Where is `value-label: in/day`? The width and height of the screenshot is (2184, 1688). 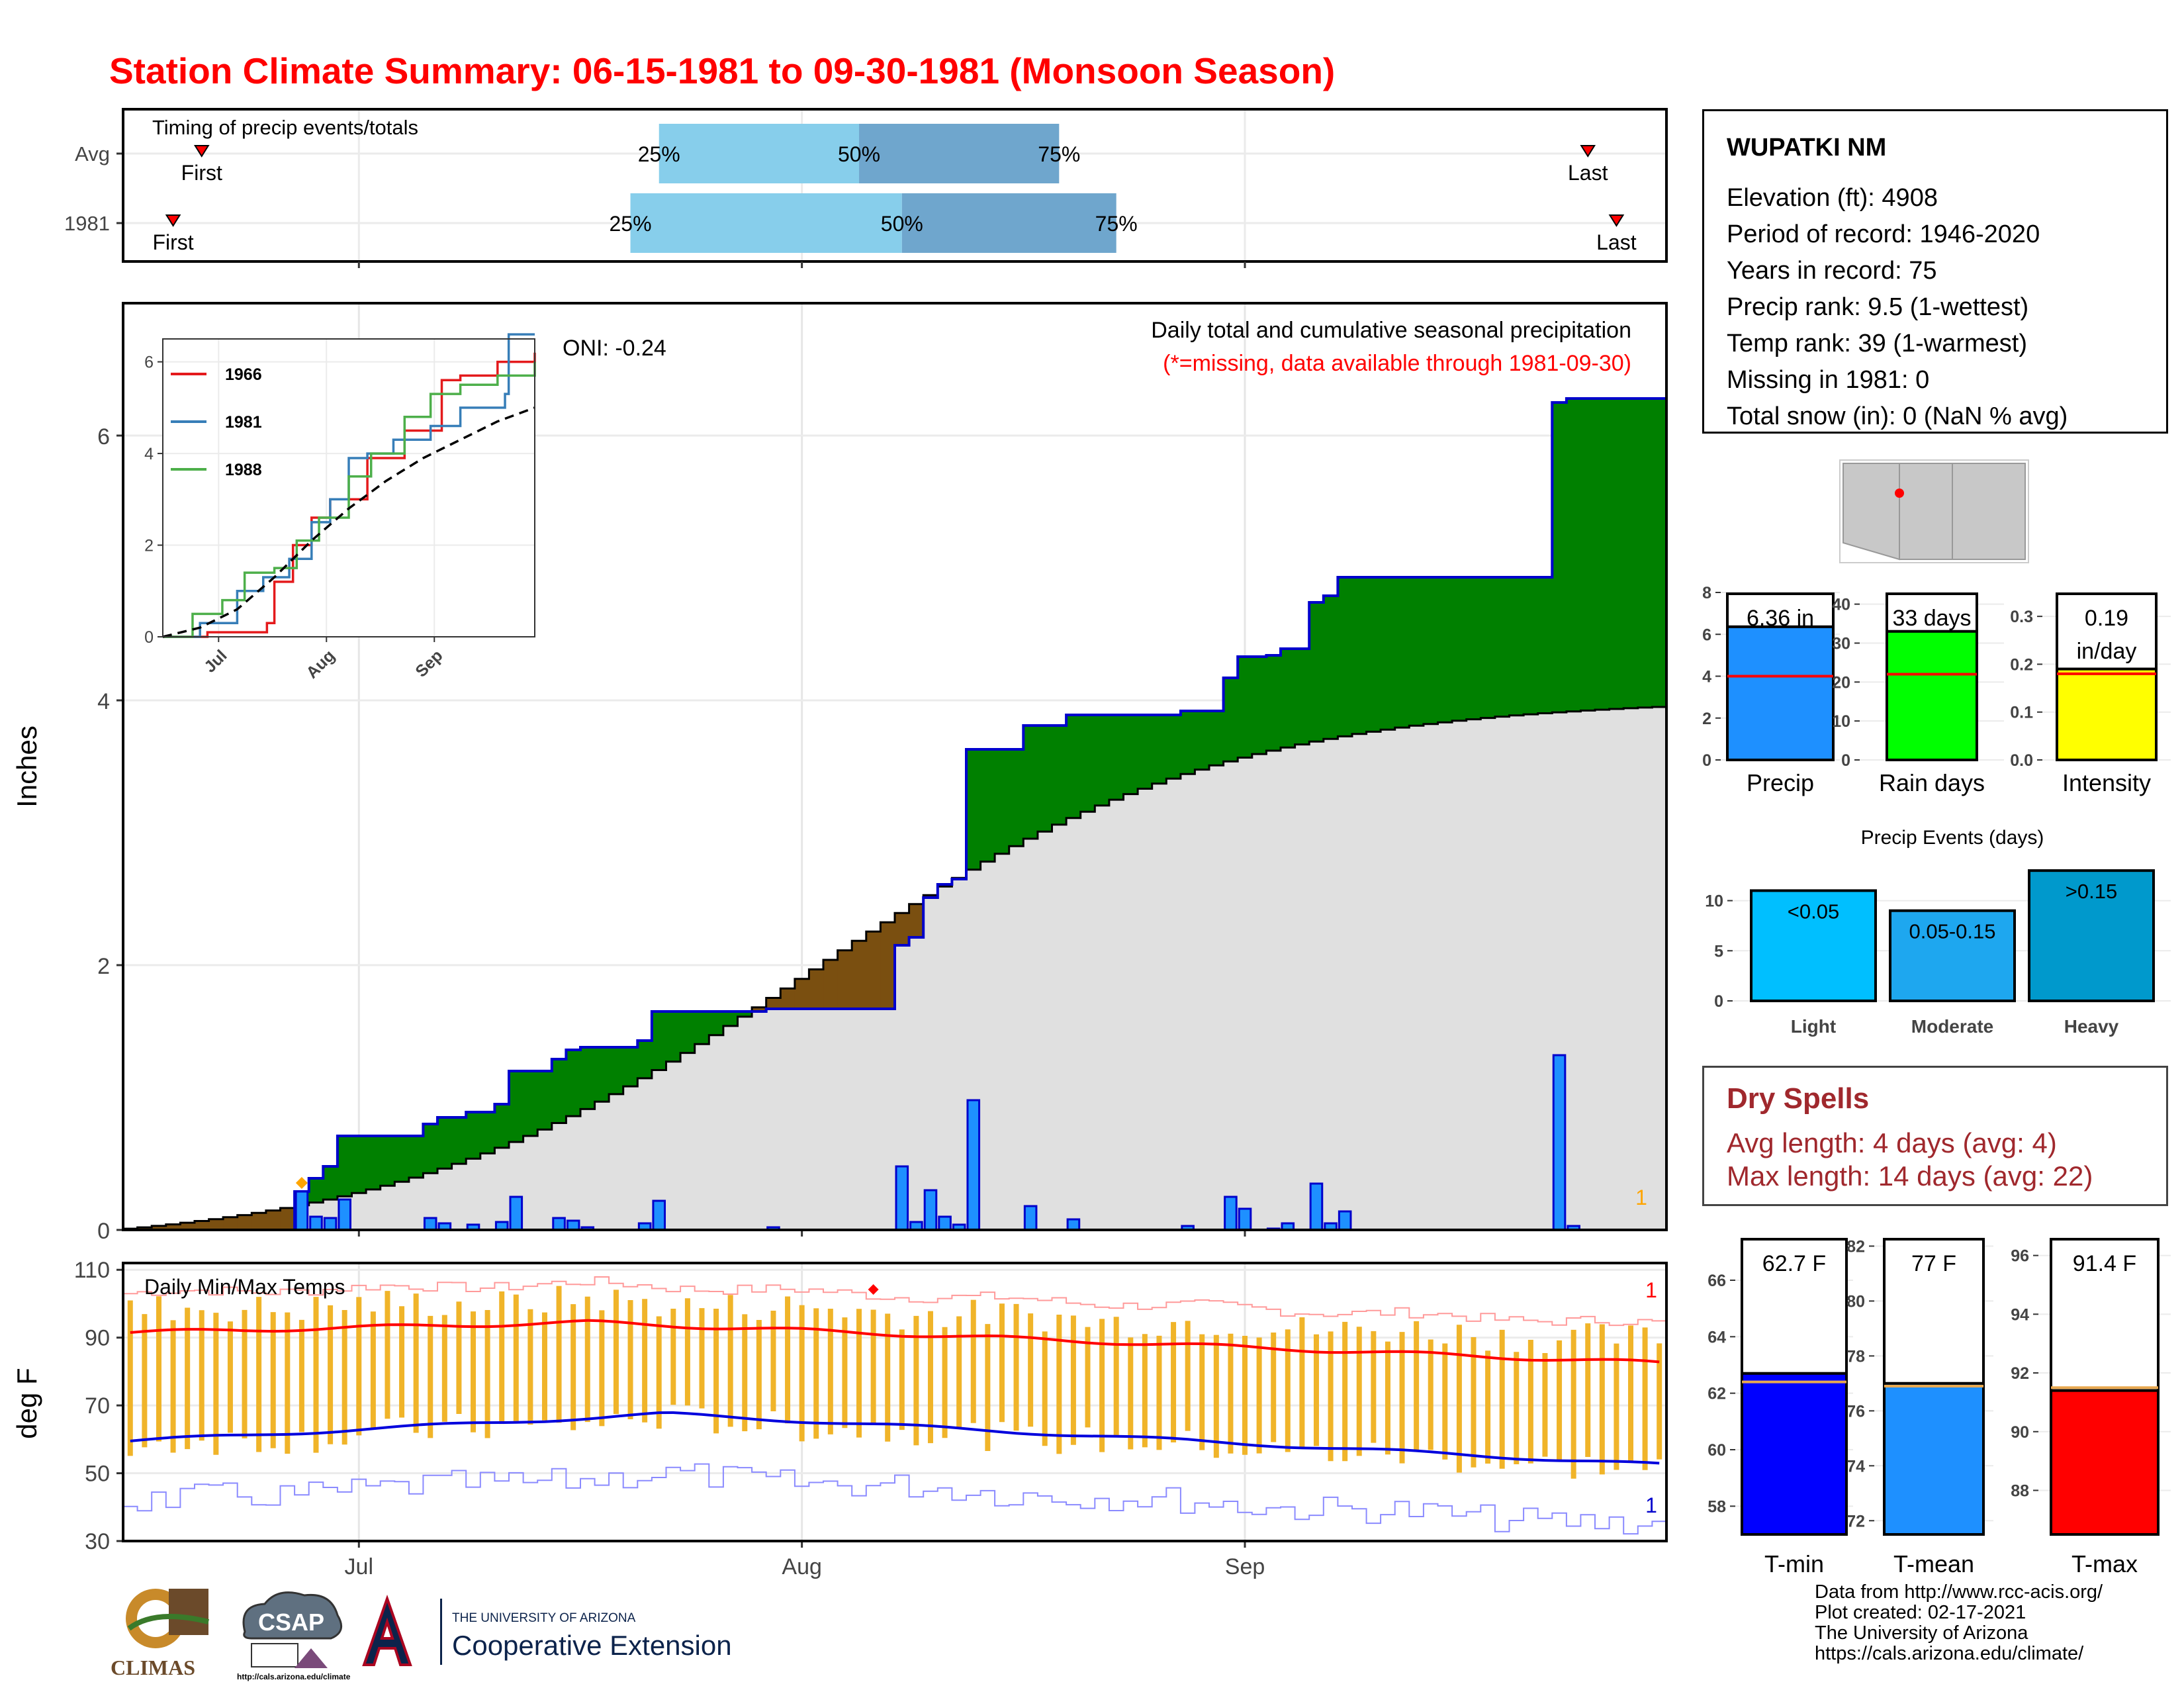
value-label: in/day is located at coordinates (2107, 651).